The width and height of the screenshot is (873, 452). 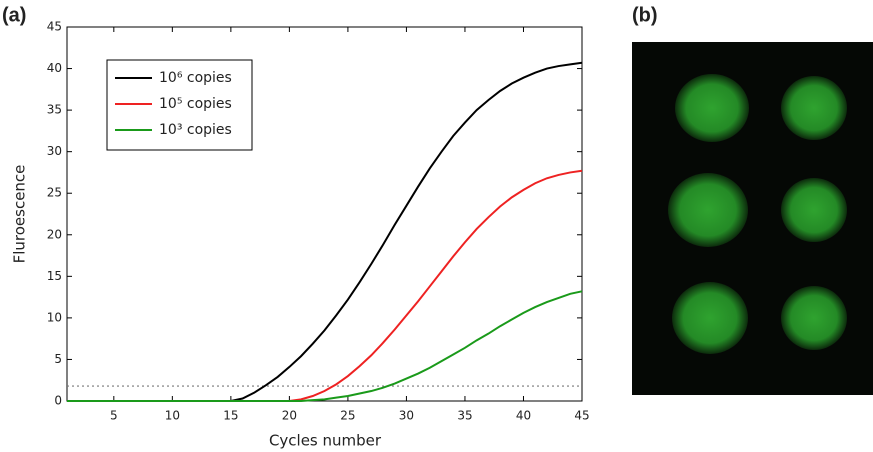 What do you see at coordinates (54, 276) in the screenshot?
I see `y-tick-label: 15` at bounding box center [54, 276].